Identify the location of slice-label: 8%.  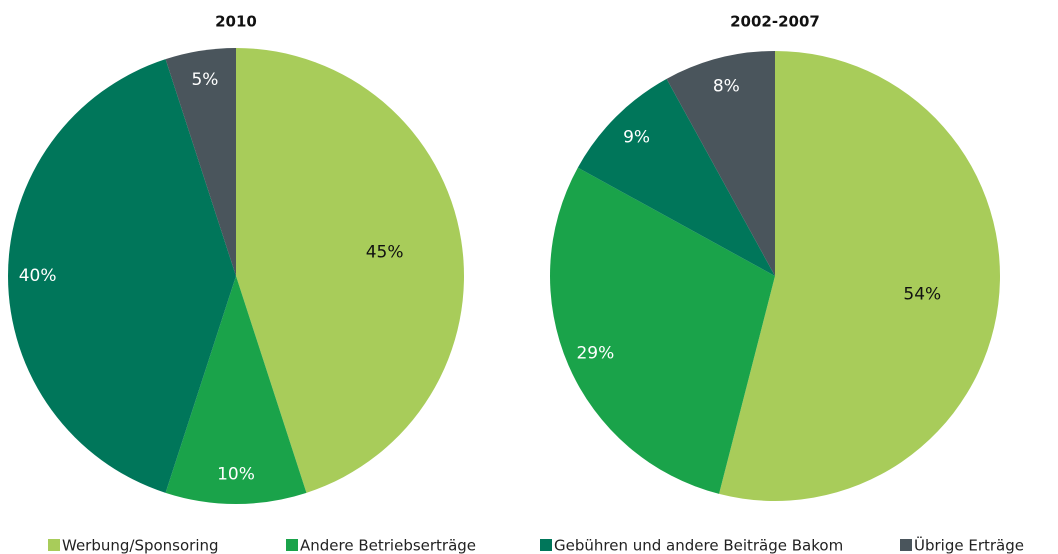
(726, 86).